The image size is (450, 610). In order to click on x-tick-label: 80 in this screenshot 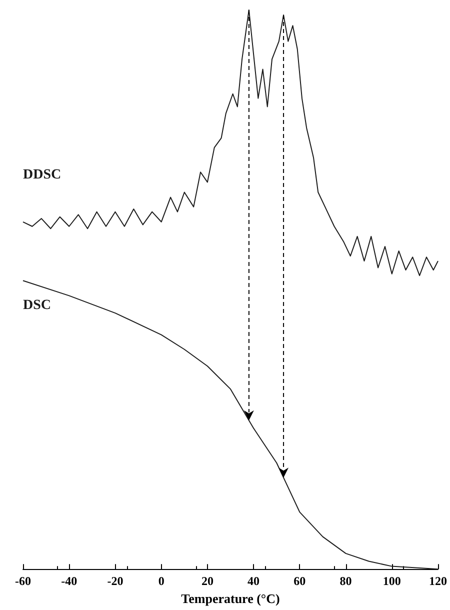, I will do `click(346, 581)`.